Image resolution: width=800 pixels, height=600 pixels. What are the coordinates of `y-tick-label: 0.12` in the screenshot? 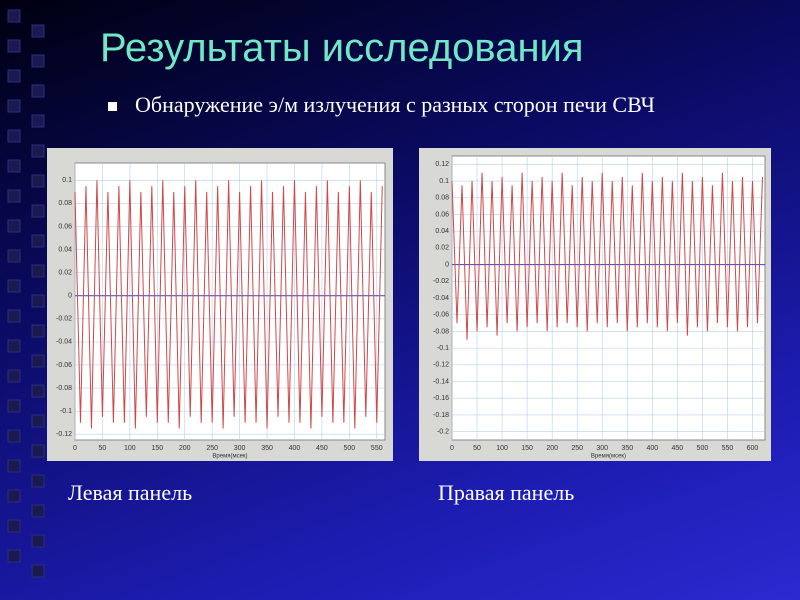 It's located at (442, 164).